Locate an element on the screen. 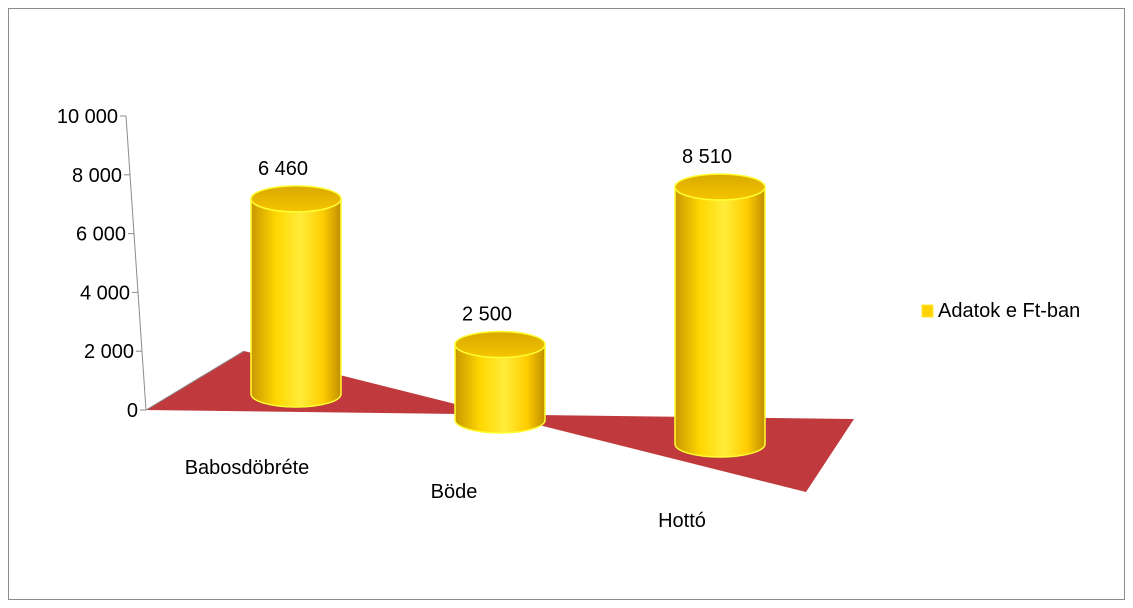  category-label-babosdobrete: Babosdöbréte is located at coordinates (247, 468).